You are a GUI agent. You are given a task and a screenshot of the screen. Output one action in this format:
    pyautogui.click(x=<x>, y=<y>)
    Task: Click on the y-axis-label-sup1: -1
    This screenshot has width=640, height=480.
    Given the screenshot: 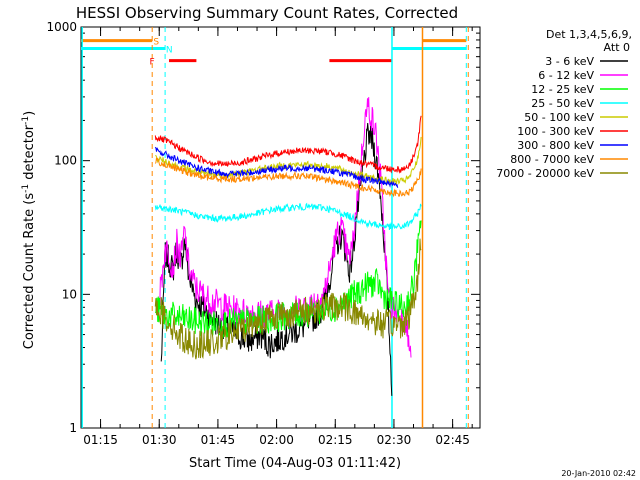 What is the action you would take?
    pyautogui.click(x=26, y=188)
    